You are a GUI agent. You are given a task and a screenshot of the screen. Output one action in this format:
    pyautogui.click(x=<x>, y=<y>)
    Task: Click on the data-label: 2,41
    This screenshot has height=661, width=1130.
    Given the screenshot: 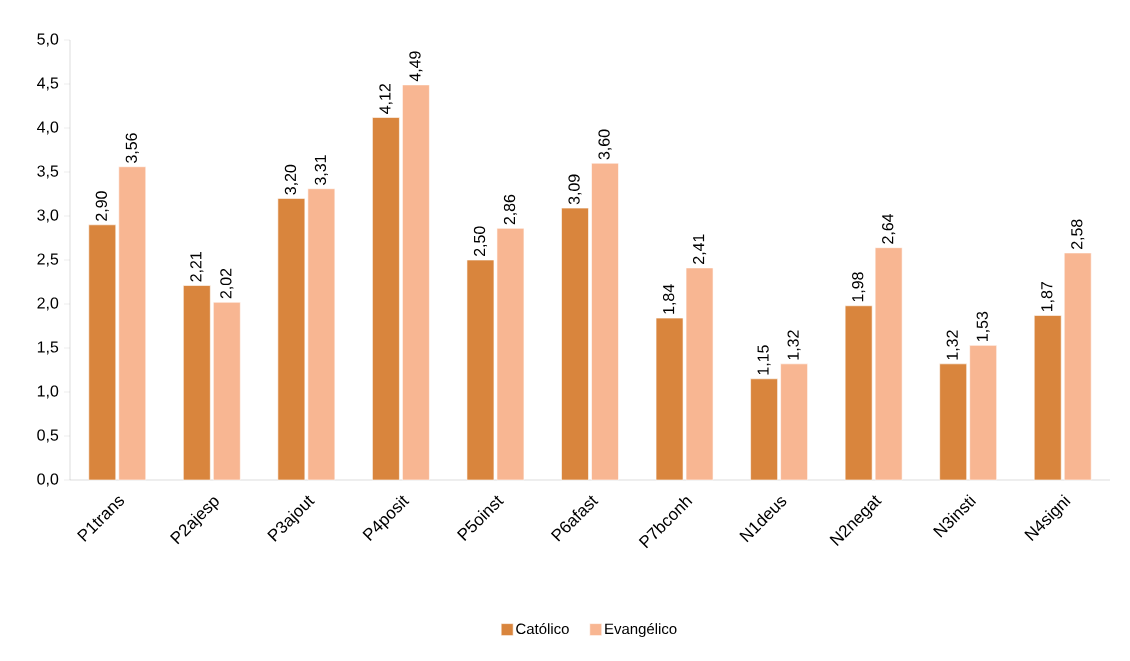 What is the action you would take?
    pyautogui.click(x=699, y=249)
    